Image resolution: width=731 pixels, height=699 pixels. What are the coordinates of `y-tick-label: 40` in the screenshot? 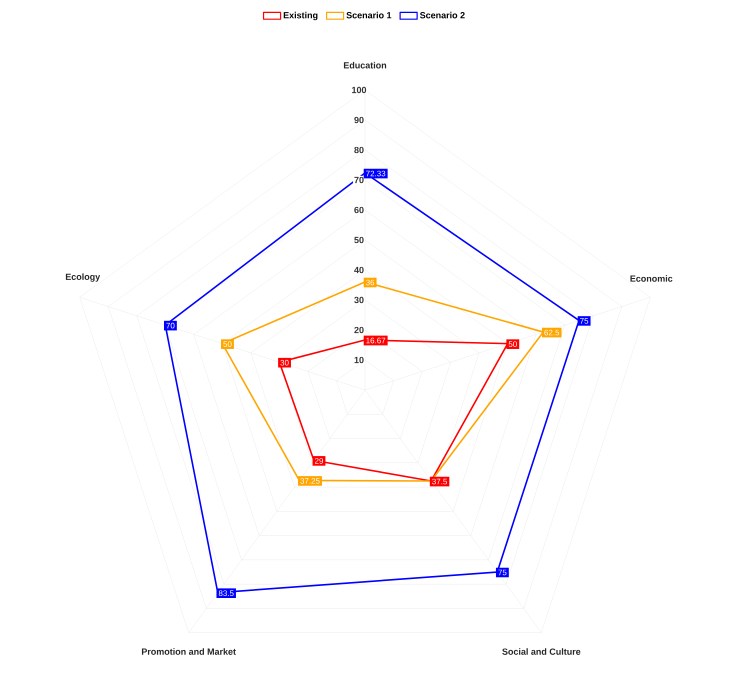 It's located at (359, 270).